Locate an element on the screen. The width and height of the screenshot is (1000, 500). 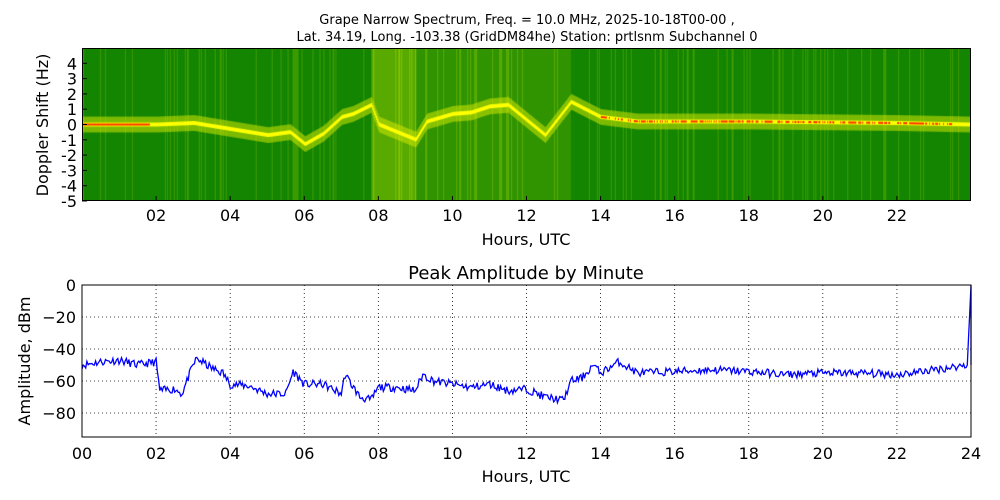
amplitude-ylabel: Amplitude, dBm is located at coordinates (24, 361).